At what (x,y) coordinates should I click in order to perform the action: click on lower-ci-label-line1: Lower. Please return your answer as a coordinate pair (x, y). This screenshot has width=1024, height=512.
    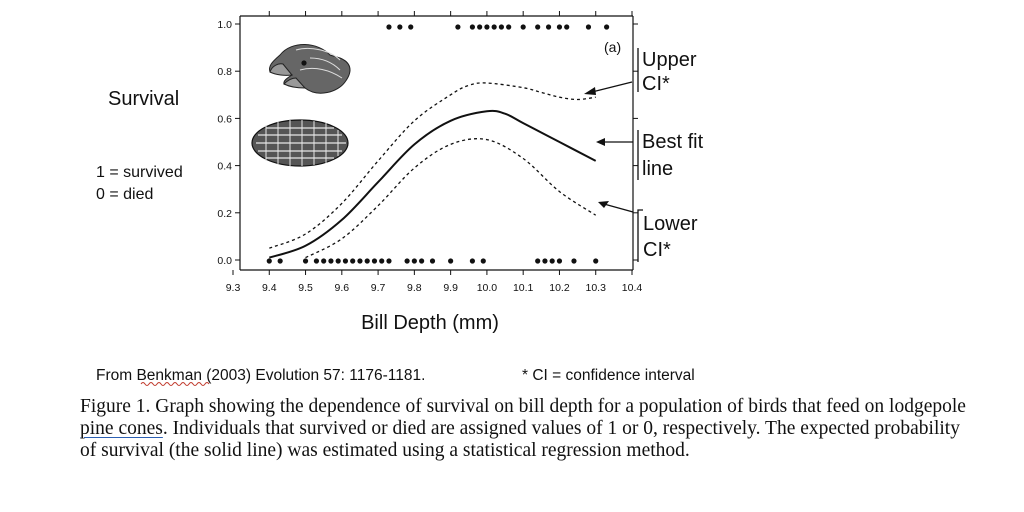
    Looking at the image, I should click on (670, 224).